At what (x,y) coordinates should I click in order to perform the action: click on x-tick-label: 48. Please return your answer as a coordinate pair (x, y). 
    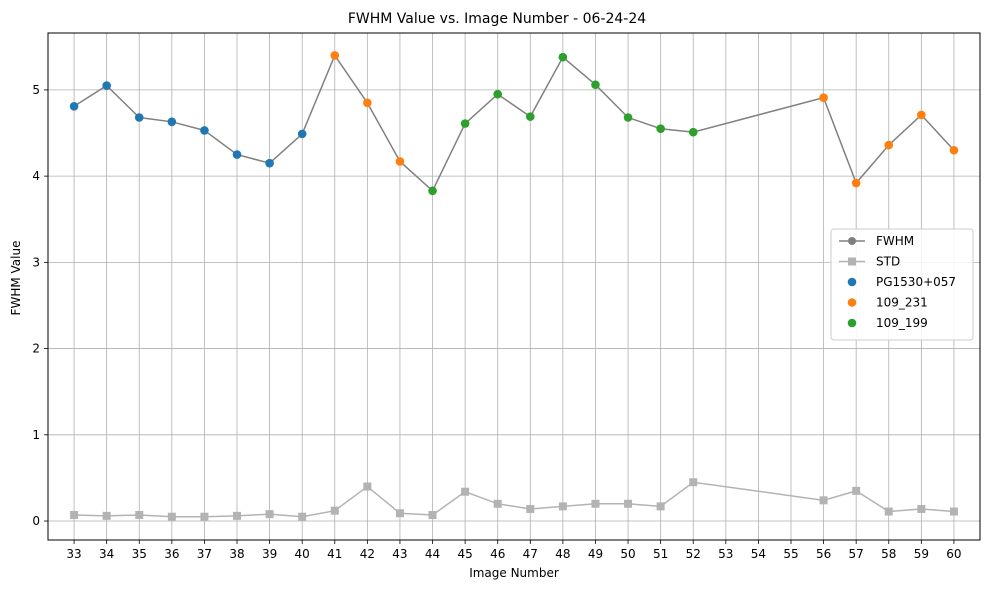
    Looking at the image, I should click on (562, 554).